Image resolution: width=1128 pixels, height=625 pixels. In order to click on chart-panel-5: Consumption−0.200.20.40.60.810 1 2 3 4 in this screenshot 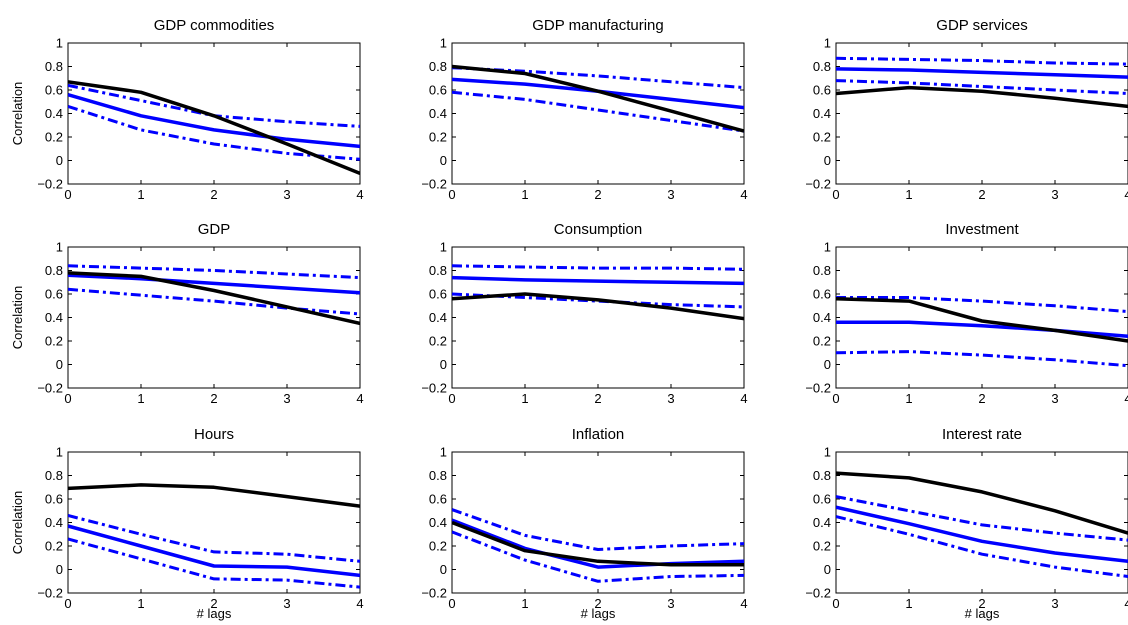, I will do `click(584, 313)`.